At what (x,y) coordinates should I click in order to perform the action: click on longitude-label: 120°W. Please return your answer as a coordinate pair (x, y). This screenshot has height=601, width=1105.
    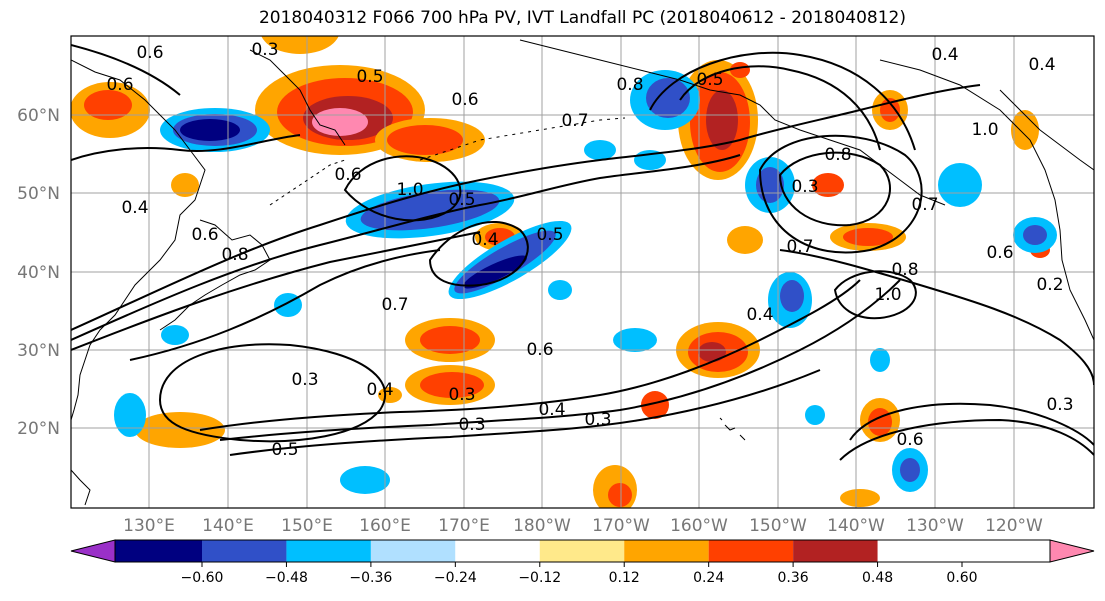
    Looking at the image, I should click on (1014, 526).